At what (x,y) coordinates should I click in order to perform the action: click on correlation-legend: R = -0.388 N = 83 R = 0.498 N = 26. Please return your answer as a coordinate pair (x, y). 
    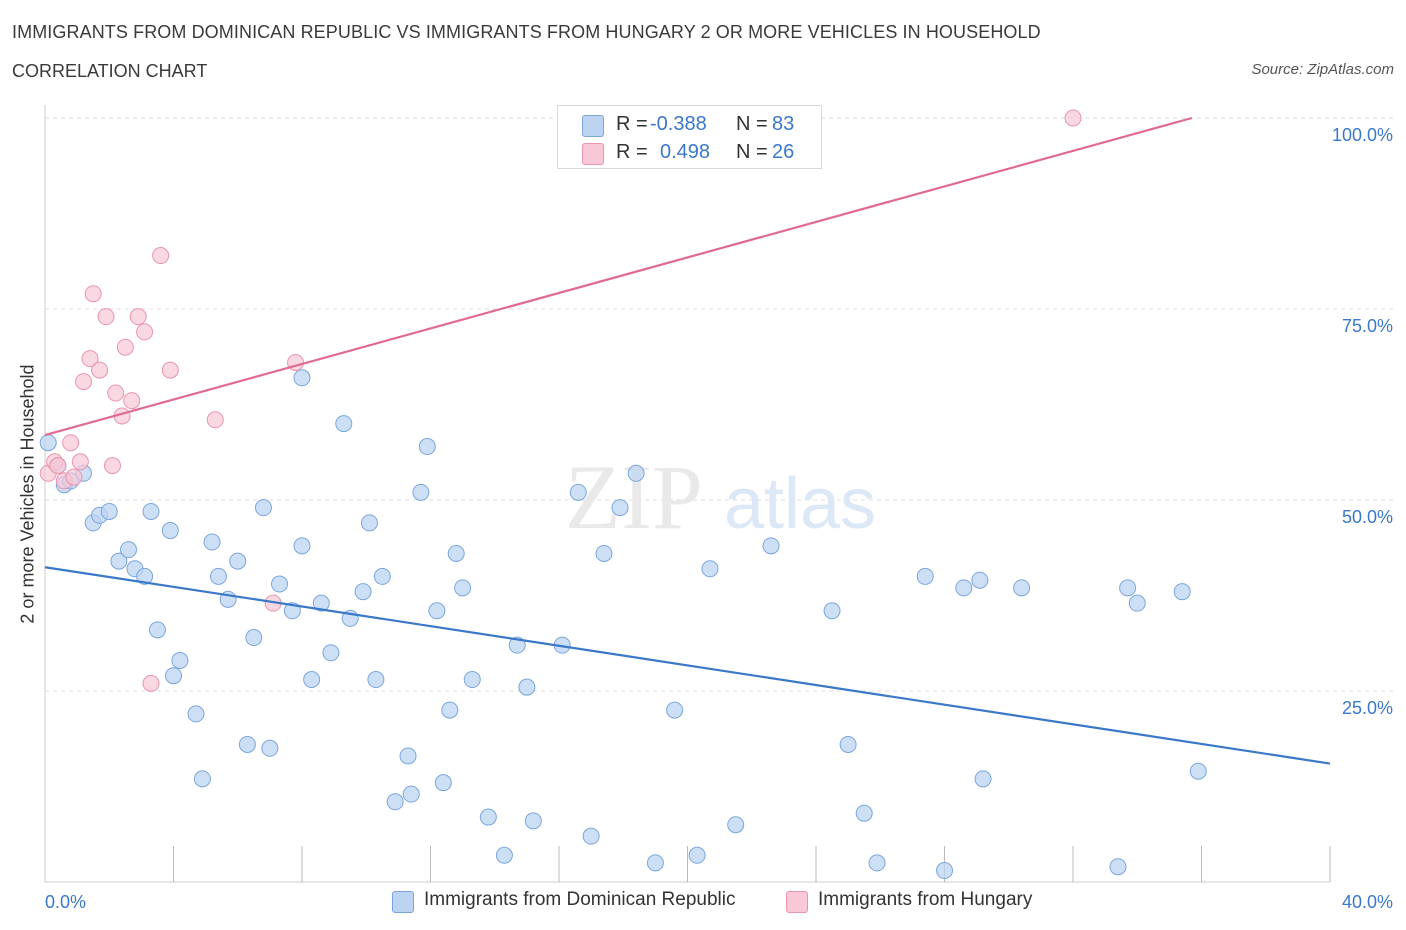
    Looking at the image, I should click on (689, 137).